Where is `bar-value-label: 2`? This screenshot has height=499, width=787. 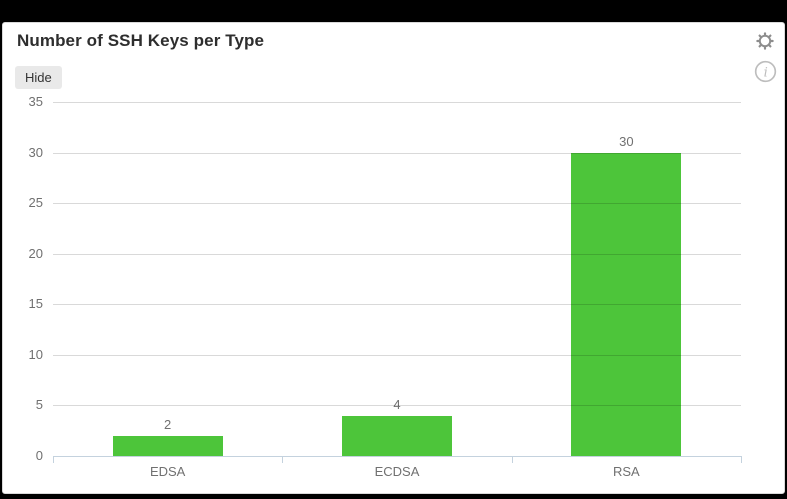 bar-value-label: 2 is located at coordinates (168, 424).